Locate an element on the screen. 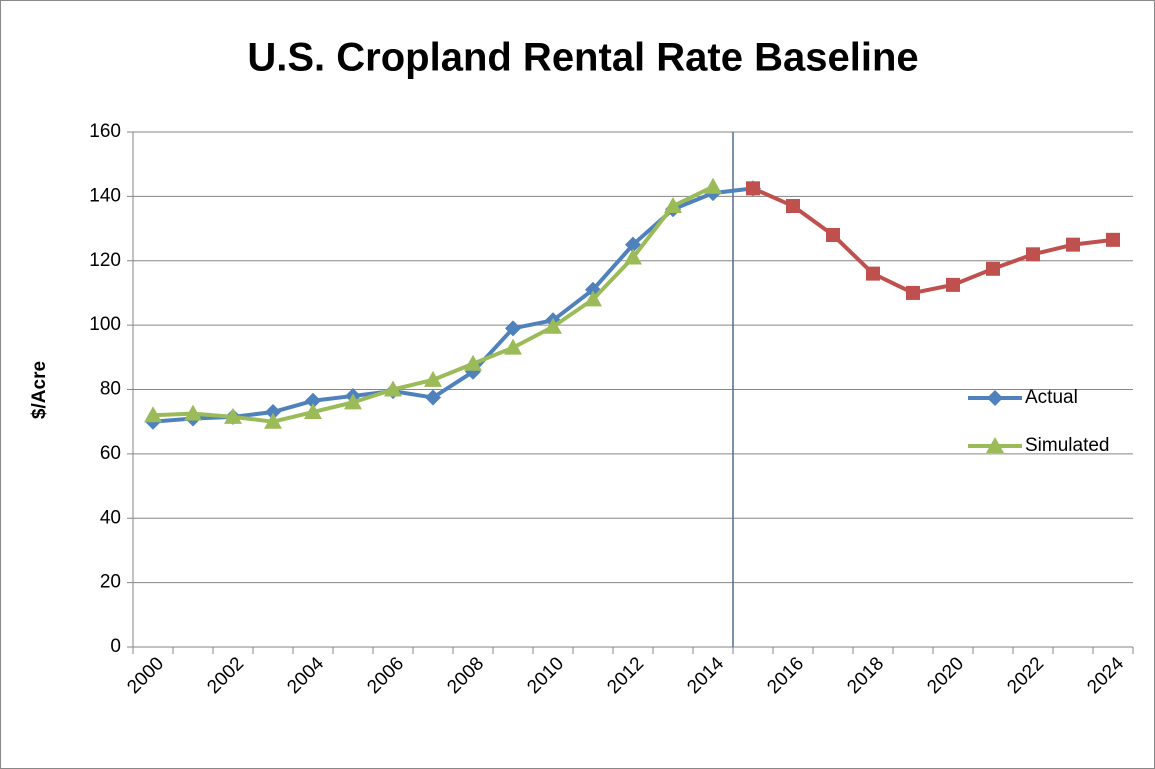 The image size is (1155, 769). y-tick-label: 100 is located at coordinates (105, 324).